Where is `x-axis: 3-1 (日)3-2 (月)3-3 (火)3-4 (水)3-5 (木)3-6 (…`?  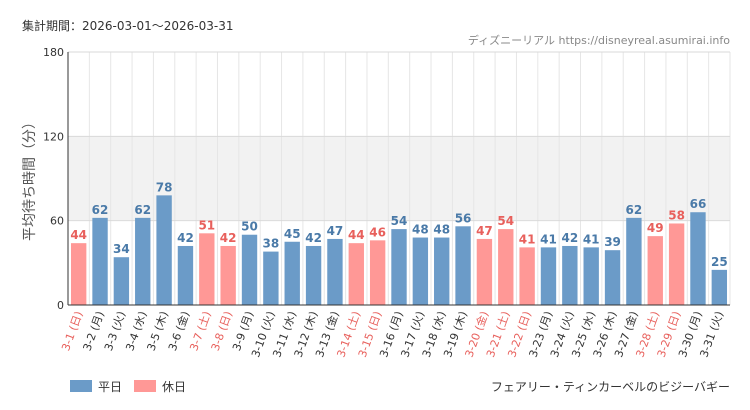
x-axis: 3-1 (日)3-2 (月)3-3 (火)3-4 (水)3-5 (木)3-6 (… is located at coordinates (392, 334).